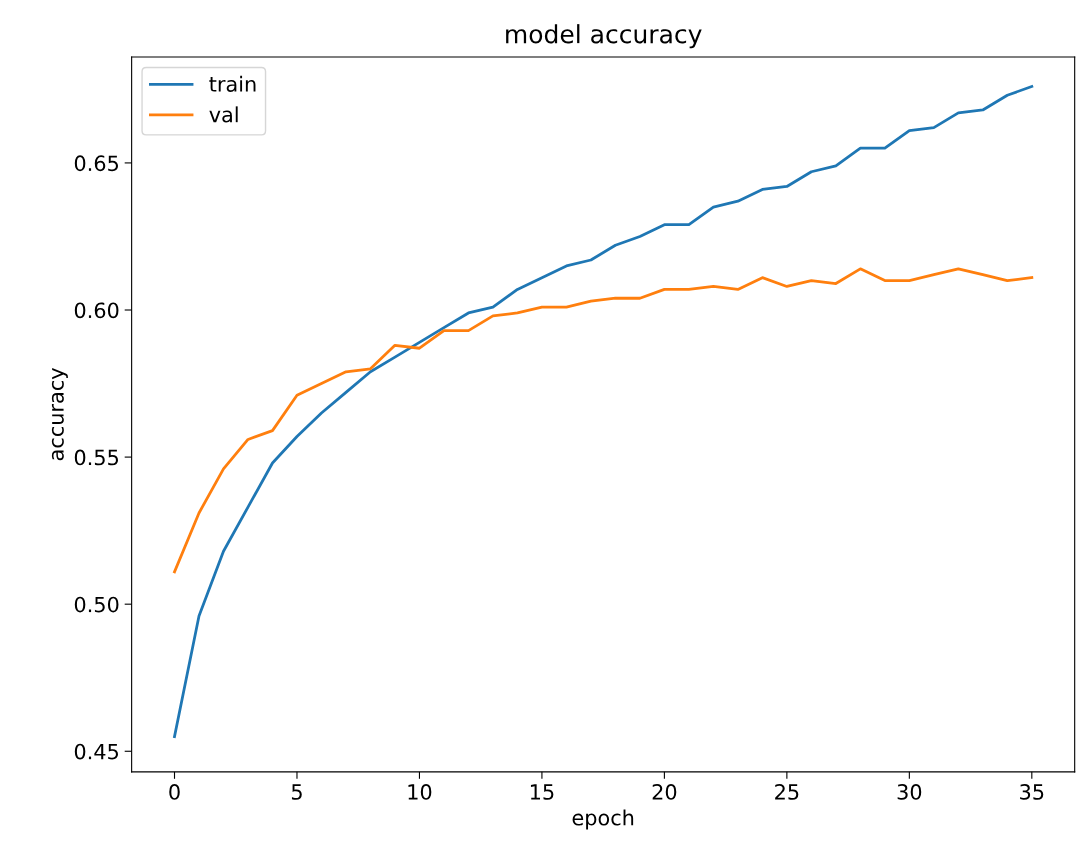 The image size is (1079, 851). I want to click on legend-label: val, so click(223, 114).